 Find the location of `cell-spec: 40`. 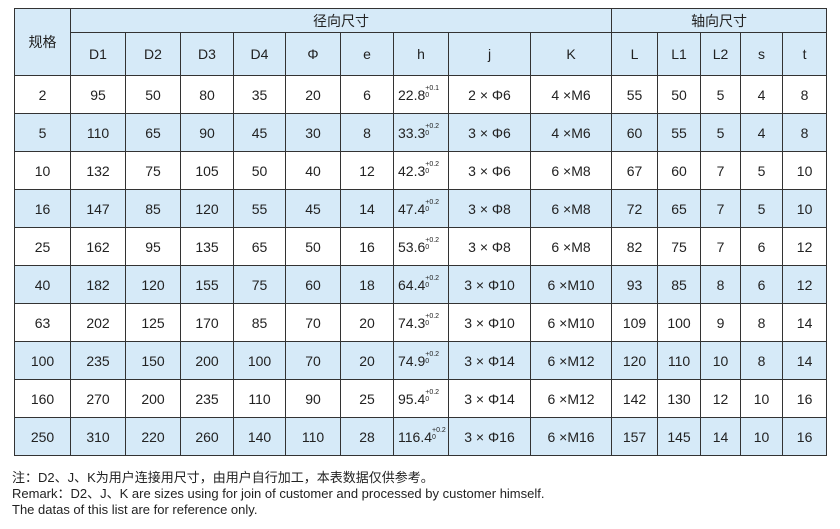

cell-spec: 40 is located at coordinates (42, 284).